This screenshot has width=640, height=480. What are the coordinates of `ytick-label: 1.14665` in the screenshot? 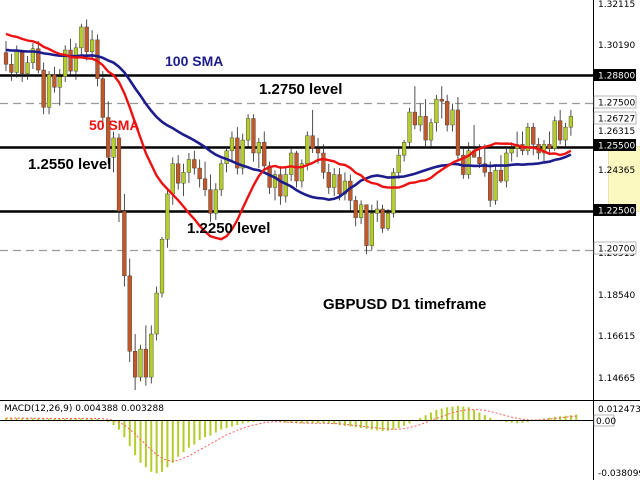 It's located at (616, 379).